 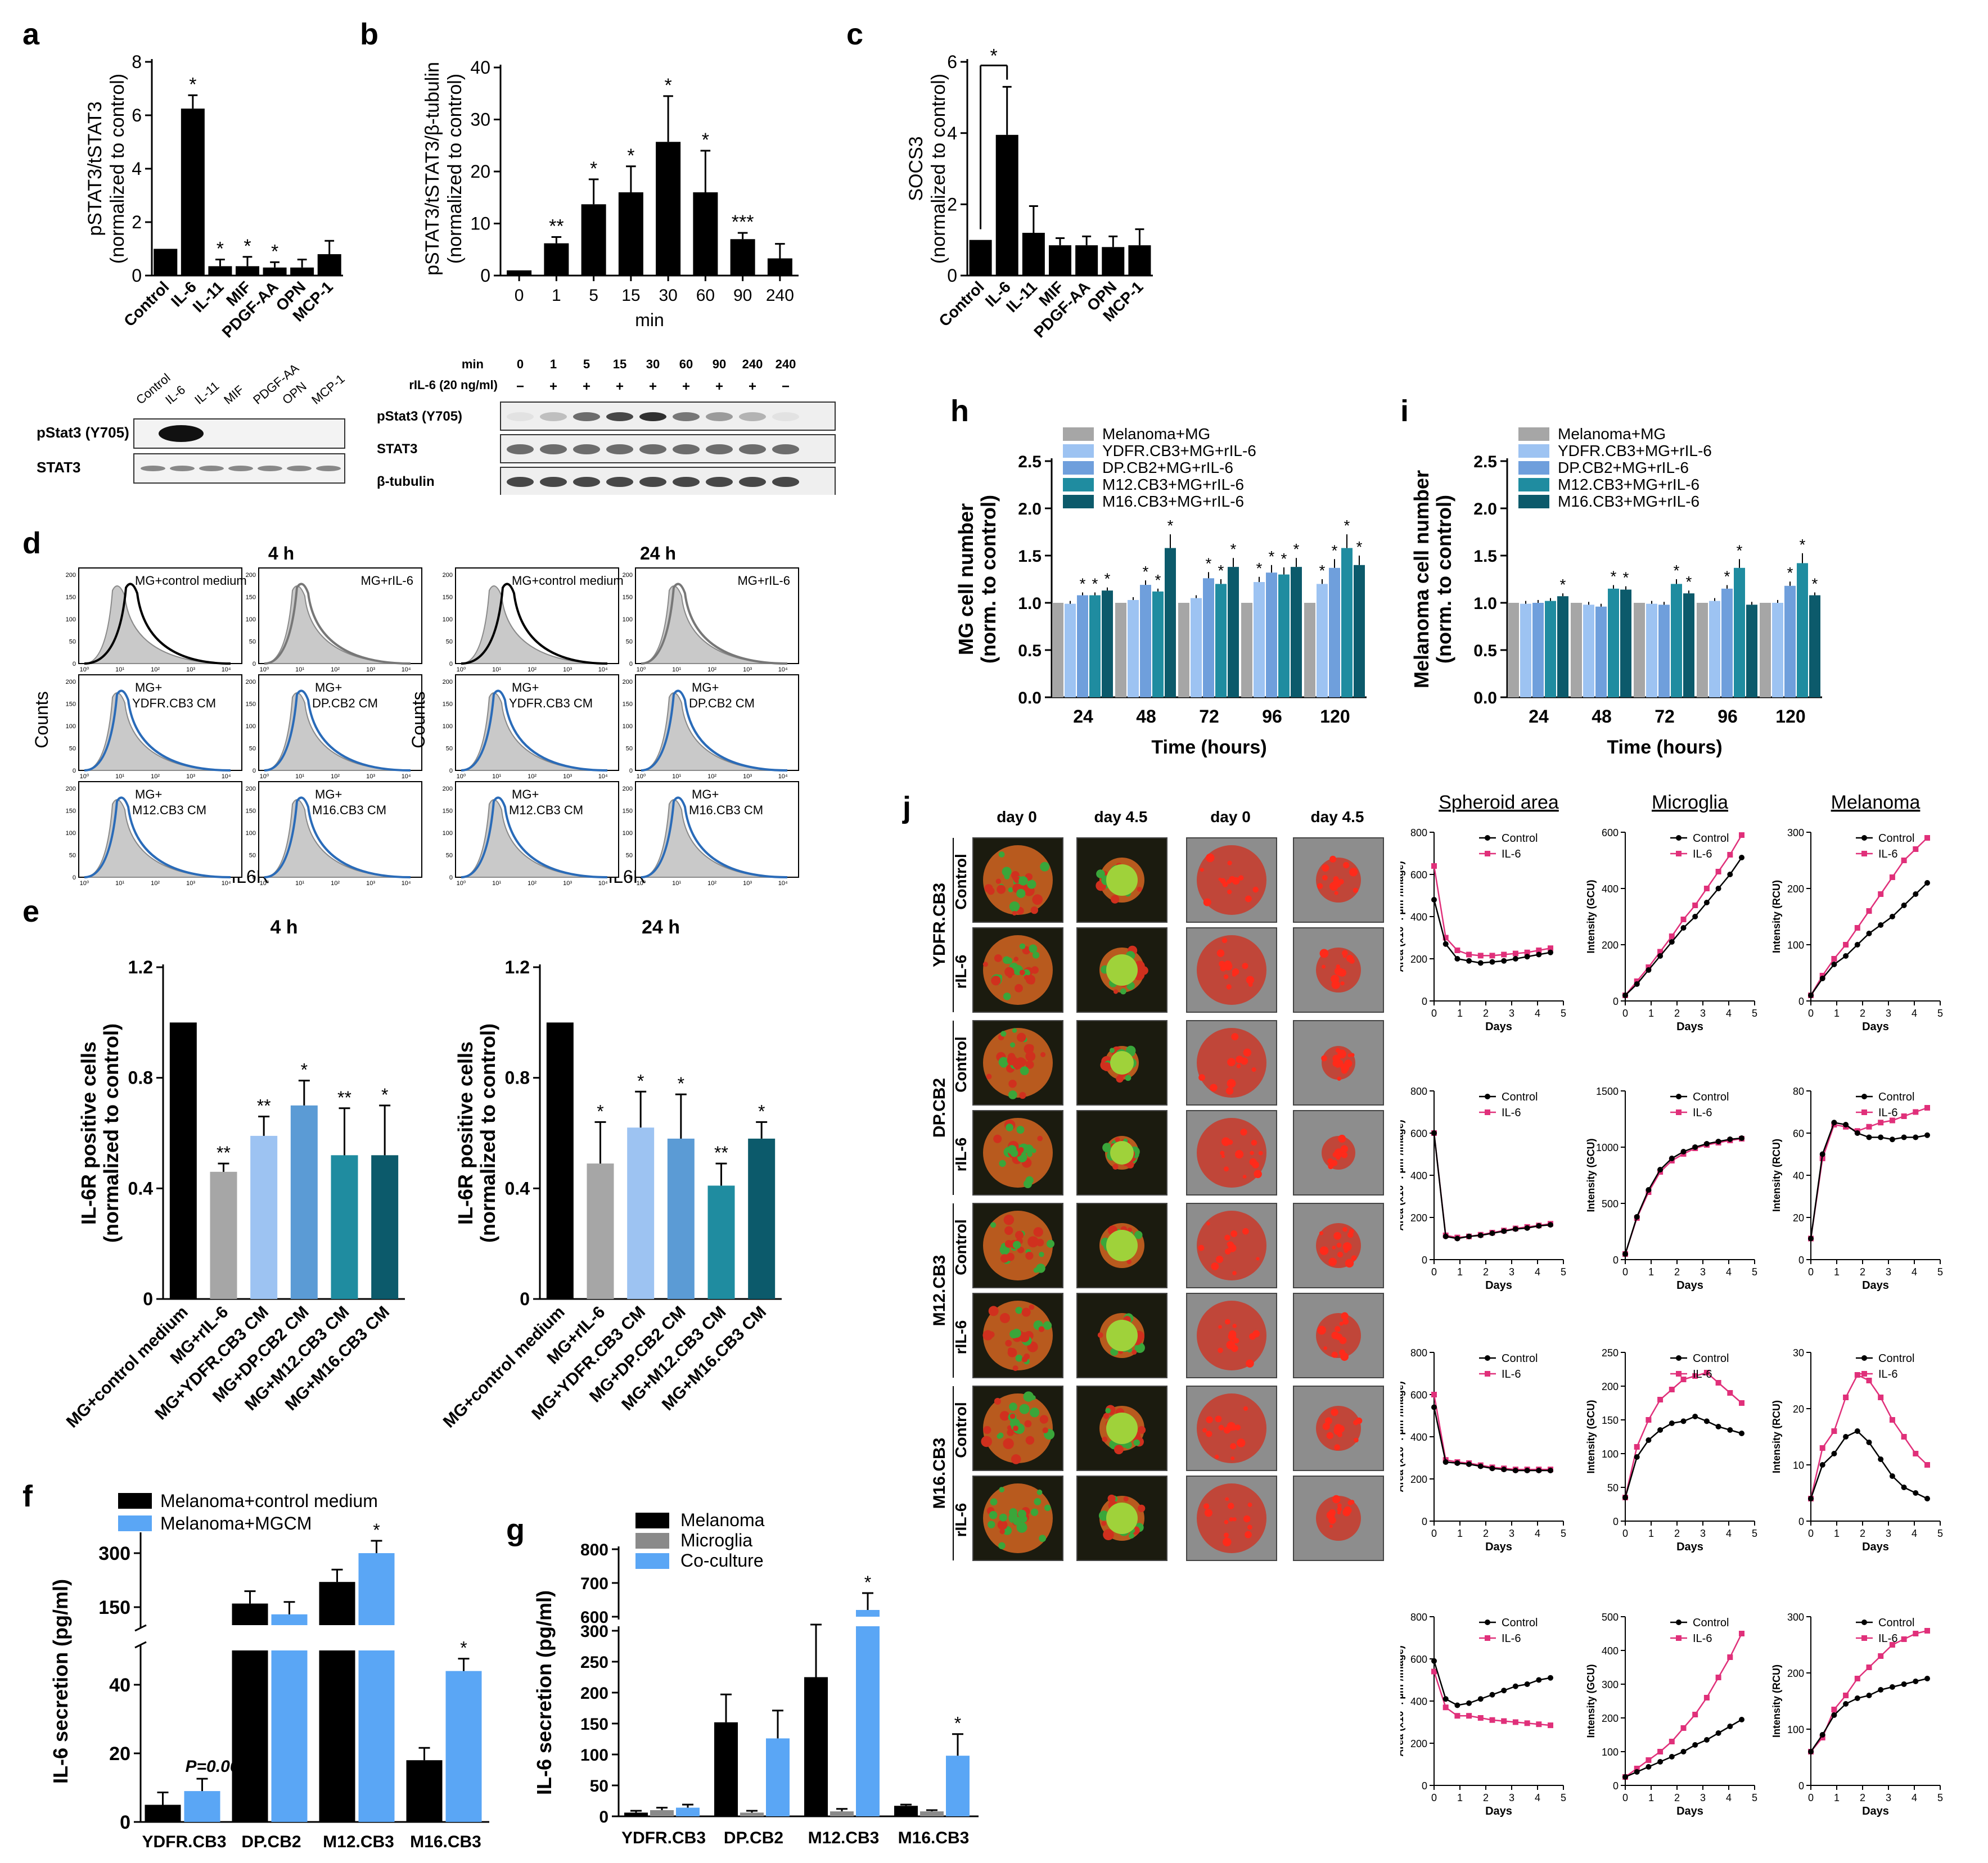 I want to click on legend-swatch, so click(x=1533, y=451).